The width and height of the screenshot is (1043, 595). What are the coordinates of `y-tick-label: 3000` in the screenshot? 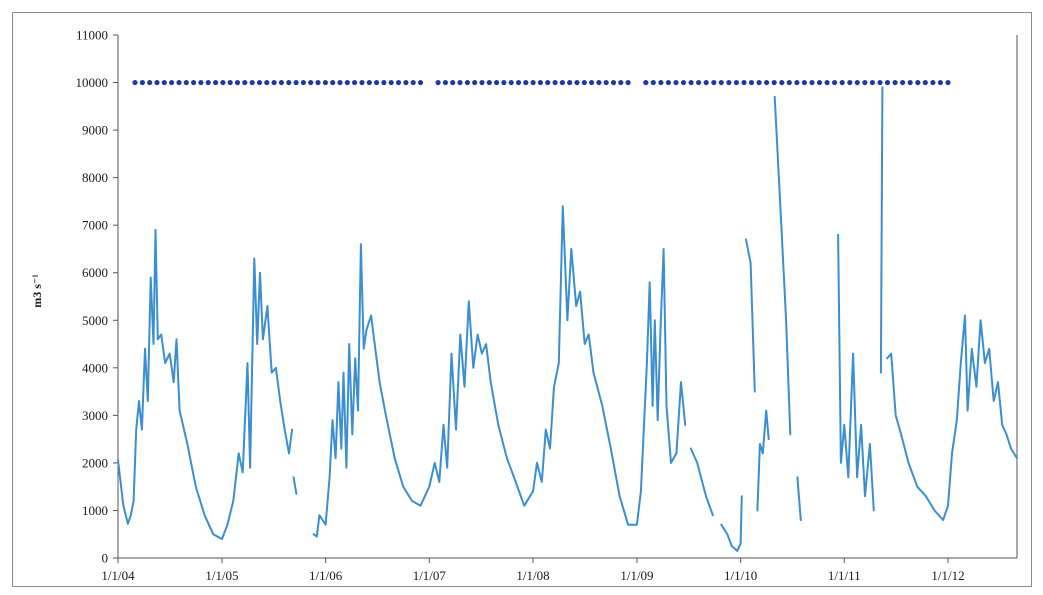 It's located at (95, 415).